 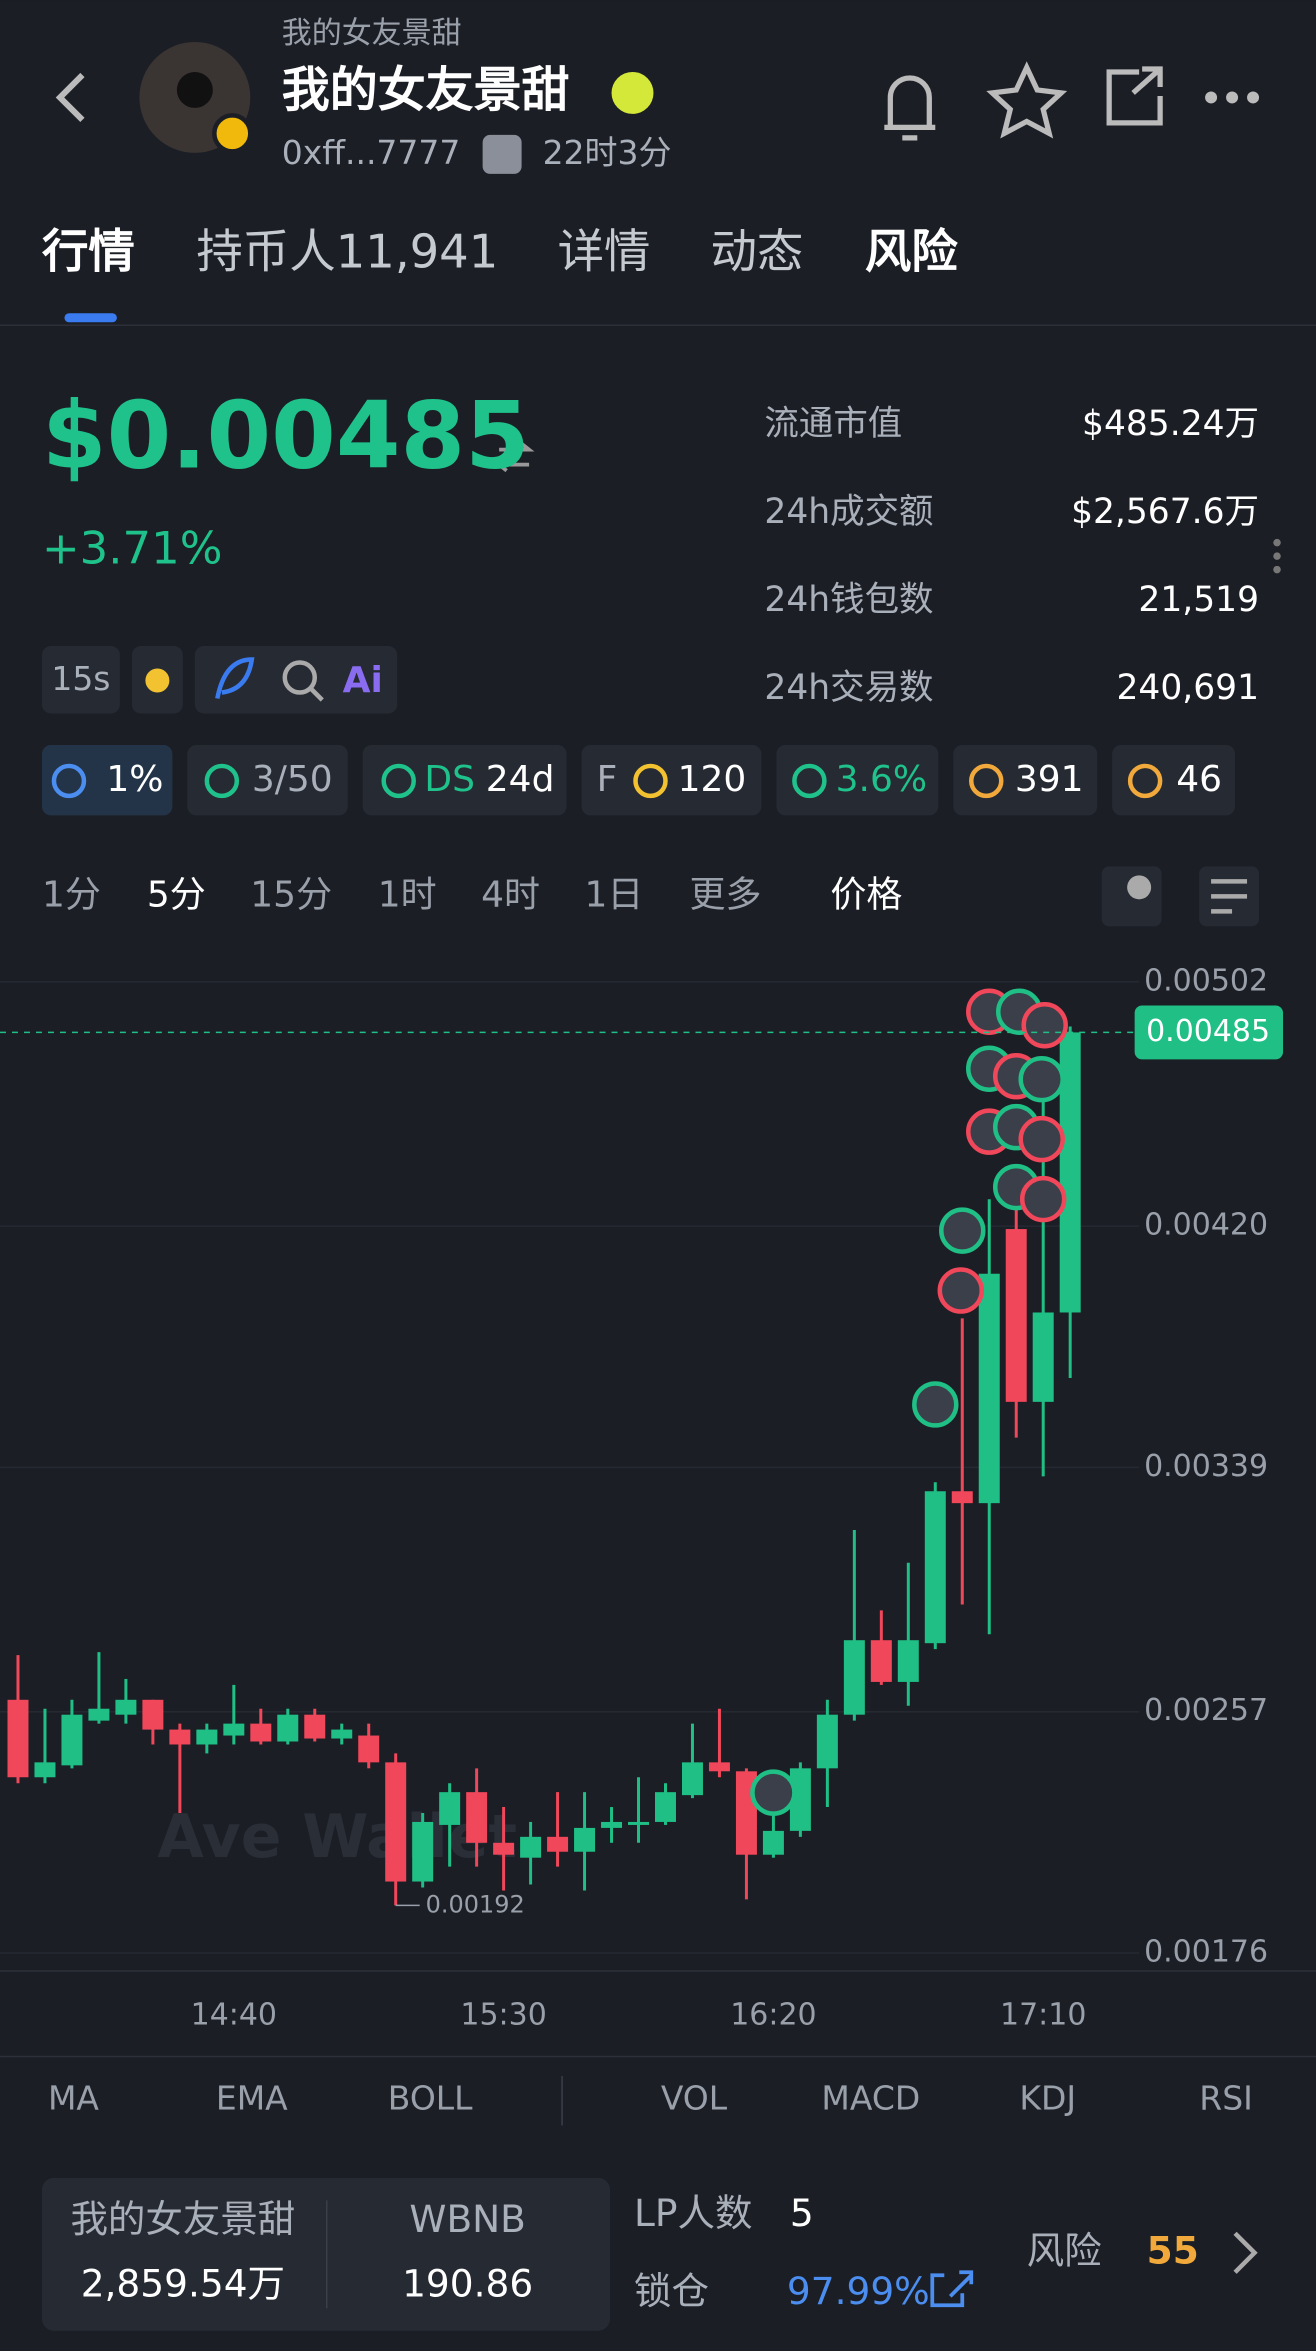 What do you see at coordinates (183, 2283) in the screenshot?
I see `pool-amount: 2,859.54万` at bounding box center [183, 2283].